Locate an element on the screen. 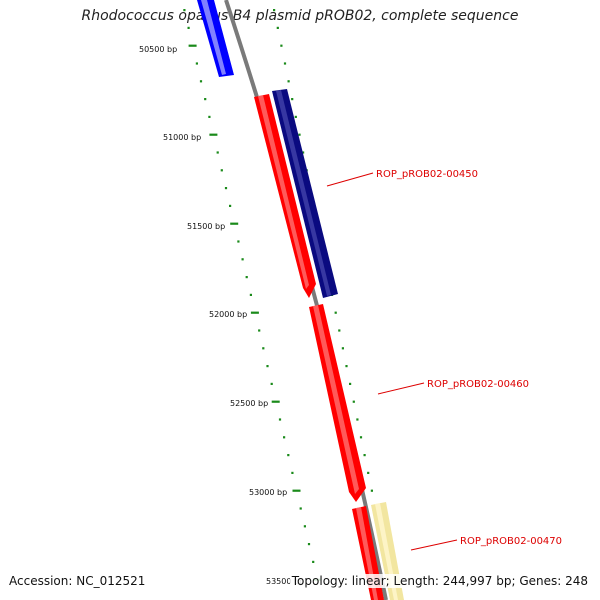 This screenshot has width=600, height=600. tick-label: 53500 bp is located at coordinates (285, 581).